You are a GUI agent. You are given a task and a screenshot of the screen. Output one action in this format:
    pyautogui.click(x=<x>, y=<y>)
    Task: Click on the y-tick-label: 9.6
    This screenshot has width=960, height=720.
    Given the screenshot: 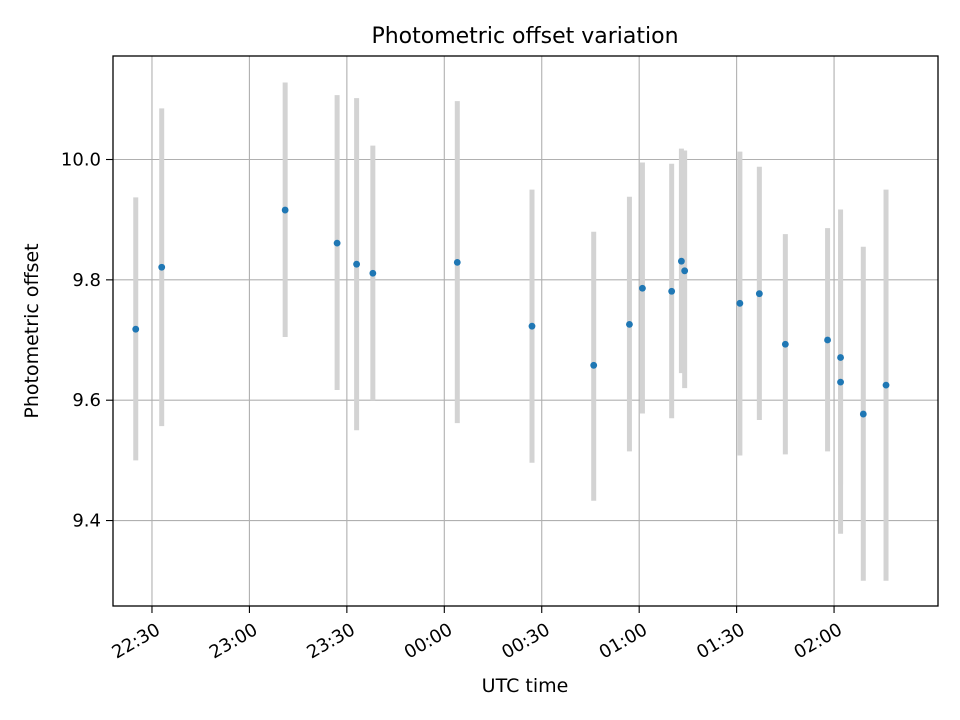 What is the action you would take?
    pyautogui.click(x=86, y=400)
    